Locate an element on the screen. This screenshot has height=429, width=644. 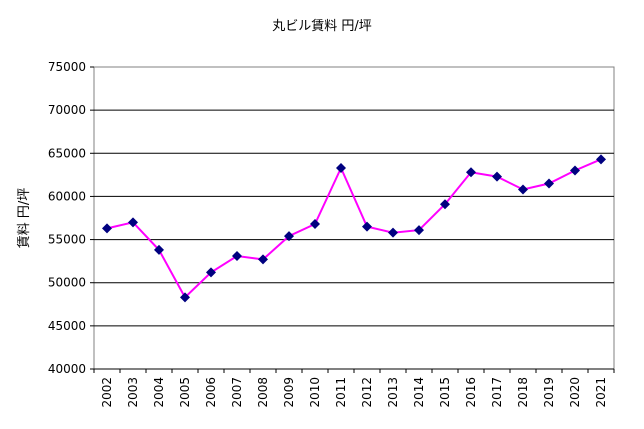
x-tick-label: 2010 is located at coordinates (315, 392).